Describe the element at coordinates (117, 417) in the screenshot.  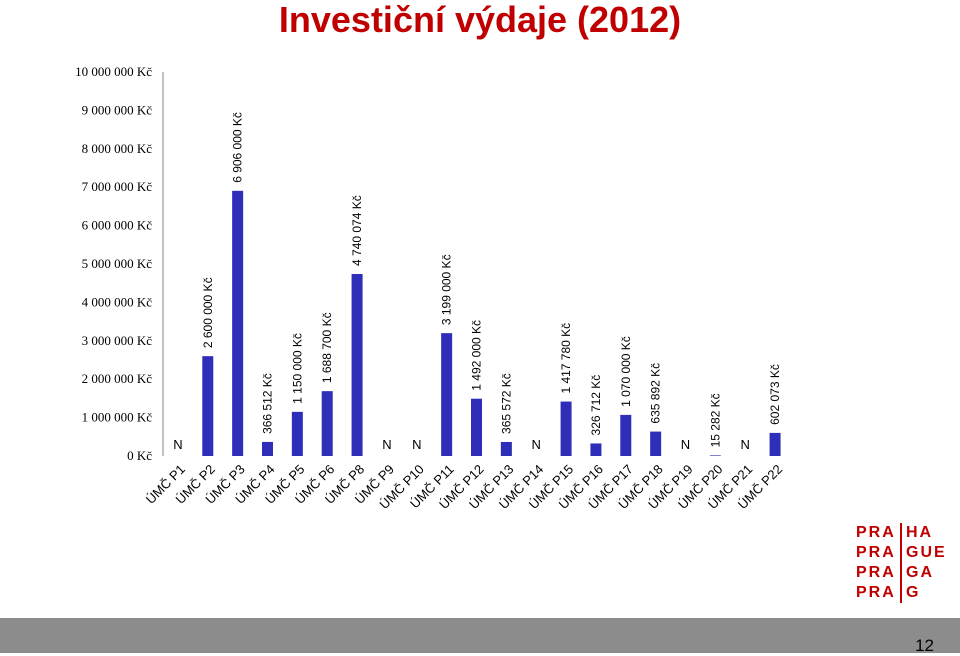
I see `y-tick-label: 1 000 000 Kč` at that location.